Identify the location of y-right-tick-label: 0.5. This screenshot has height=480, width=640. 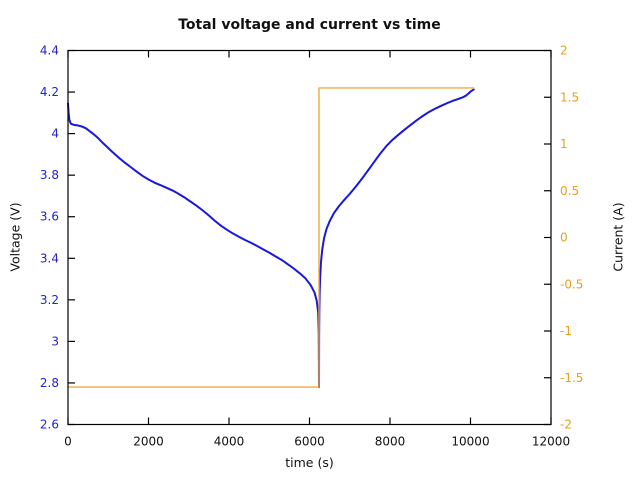
(569, 191).